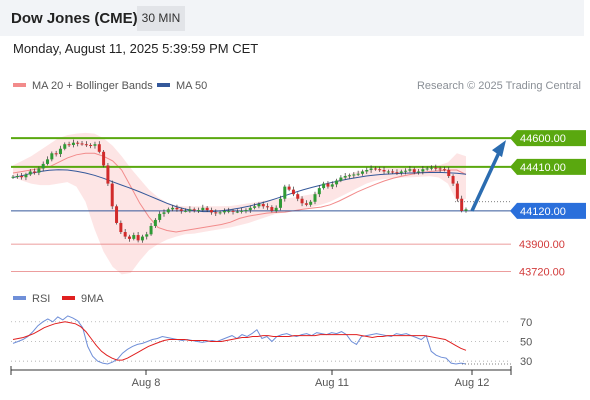 This screenshot has height=400, width=590. Describe the element at coordinates (499, 149) in the screenshot. I see `forecast-arrow-head` at that location.